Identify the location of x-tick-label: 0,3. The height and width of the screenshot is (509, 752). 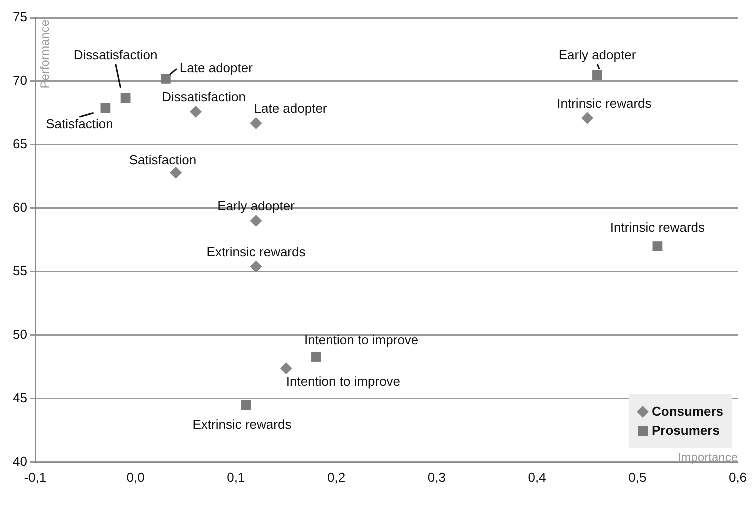
(437, 477).